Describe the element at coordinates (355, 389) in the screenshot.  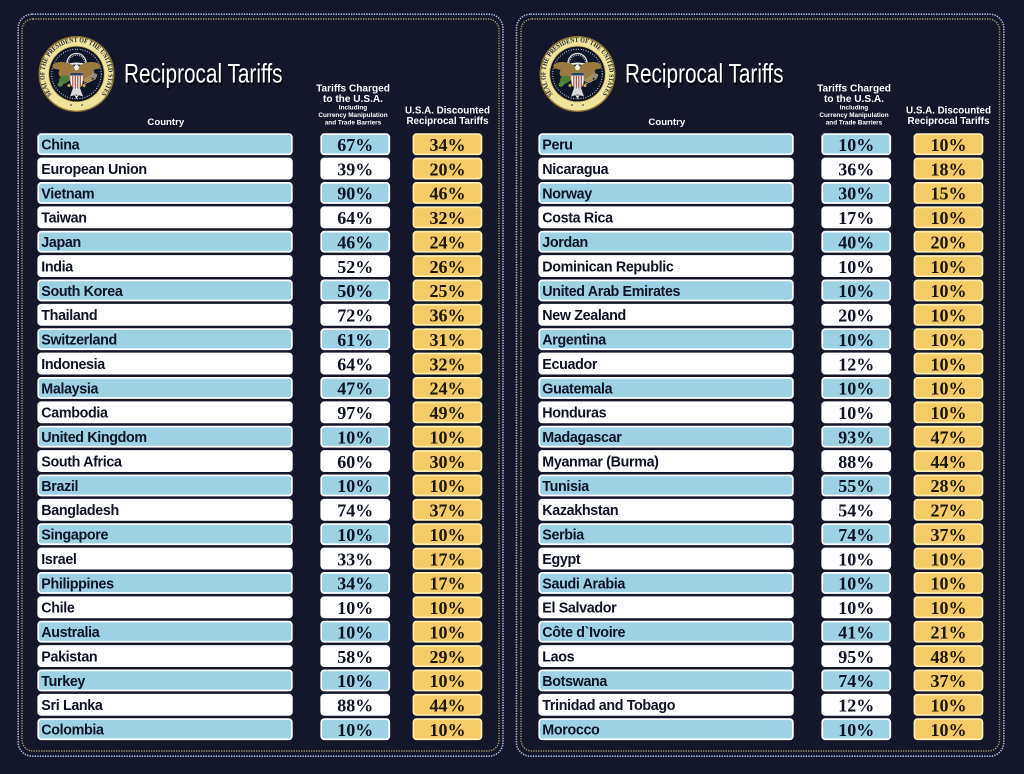
I see `svg-text: 47%` at that location.